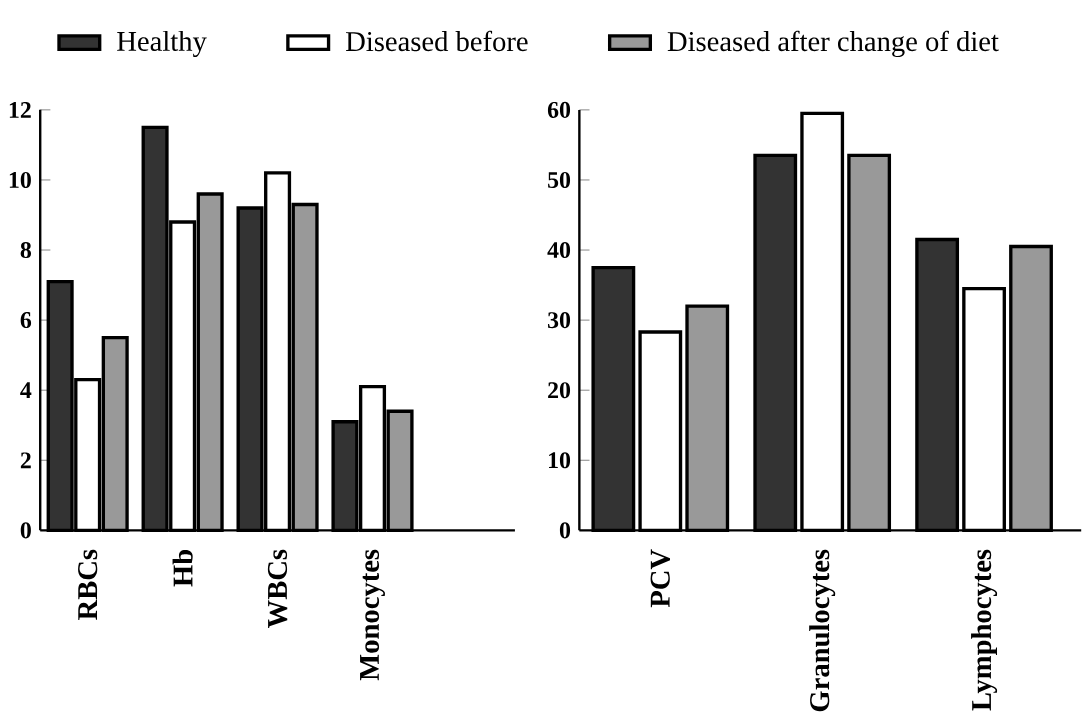 The height and width of the screenshot is (721, 1088). Describe the element at coordinates (277, 589) in the screenshot. I see `x-tick-label: WBCs` at that location.